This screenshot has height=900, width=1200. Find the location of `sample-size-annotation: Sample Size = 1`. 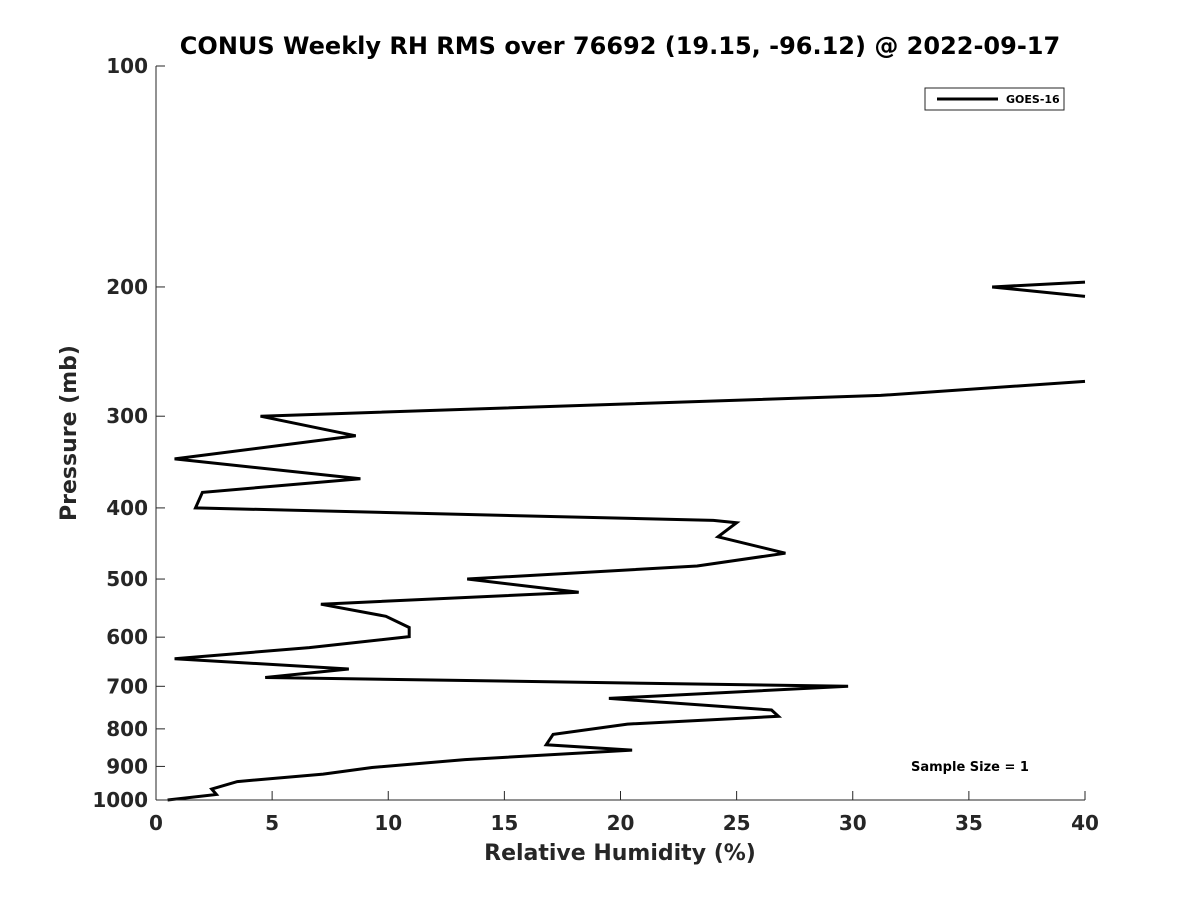

sample-size-annotation: Sample Size = 1 is located at coordinates (970, 767).